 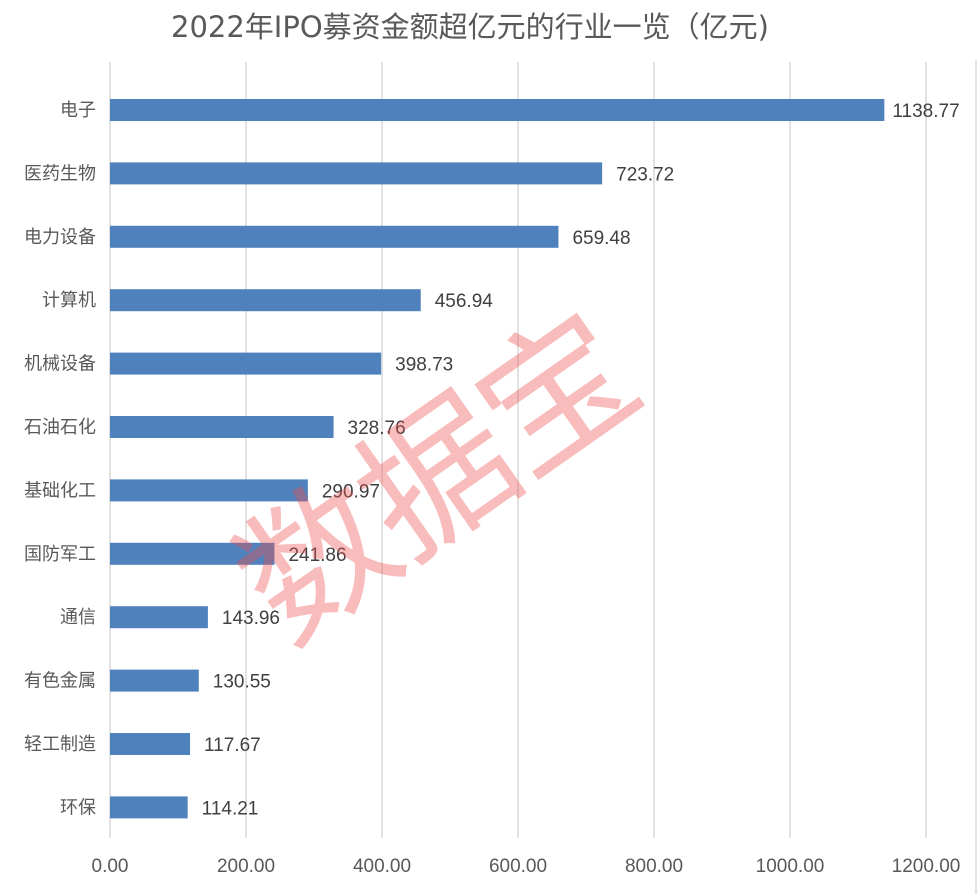 What do you see at coordinates (317, 555) in the screenshot?
I see `data-label: 241.86` at bounding box center [317, 555].